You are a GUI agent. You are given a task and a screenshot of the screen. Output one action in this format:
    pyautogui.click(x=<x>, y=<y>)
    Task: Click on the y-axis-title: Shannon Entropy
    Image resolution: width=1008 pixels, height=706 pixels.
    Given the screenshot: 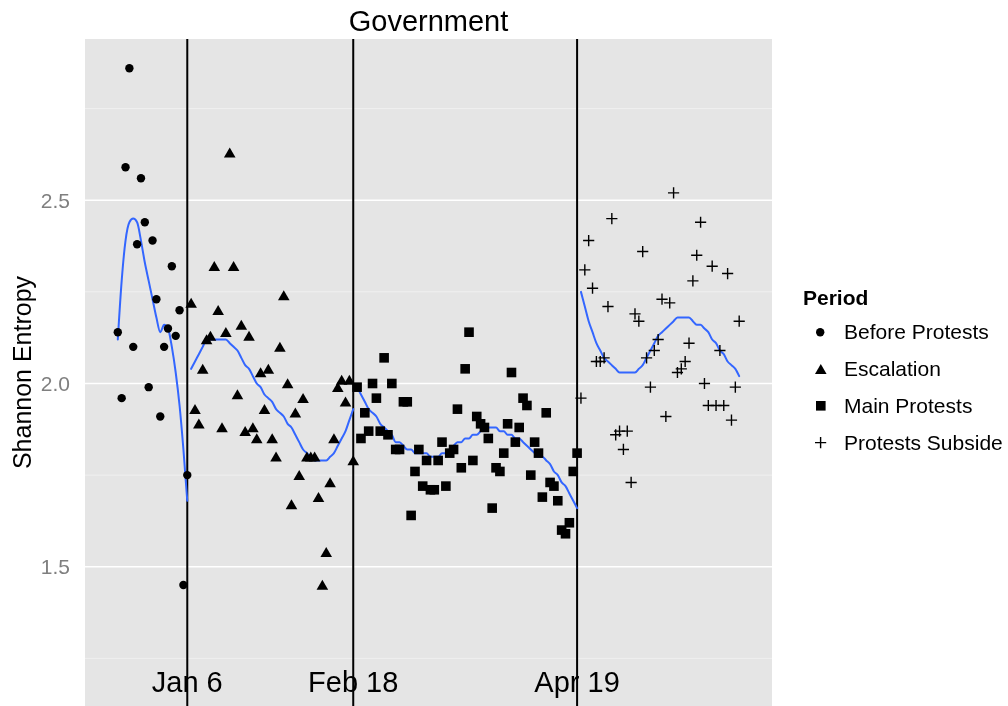 What is the action you would take?
    pyautogui.click(x=22, y=372)
    